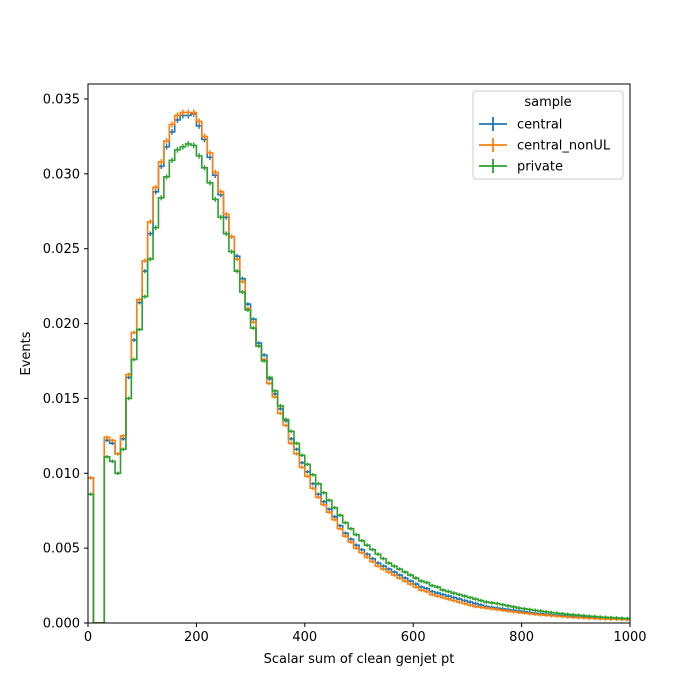  What do you see at coordinates (539, 125) in the screenshot?
I see `legend-label: central` at bounding box center [539, 125].